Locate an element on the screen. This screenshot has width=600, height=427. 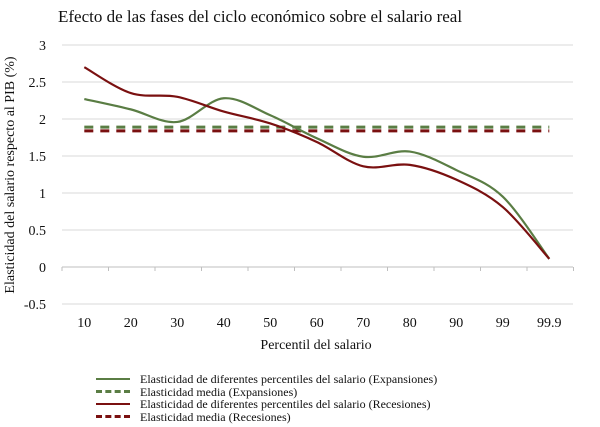
y-tick-label: 1.5 is located at coordinates (38, 157).